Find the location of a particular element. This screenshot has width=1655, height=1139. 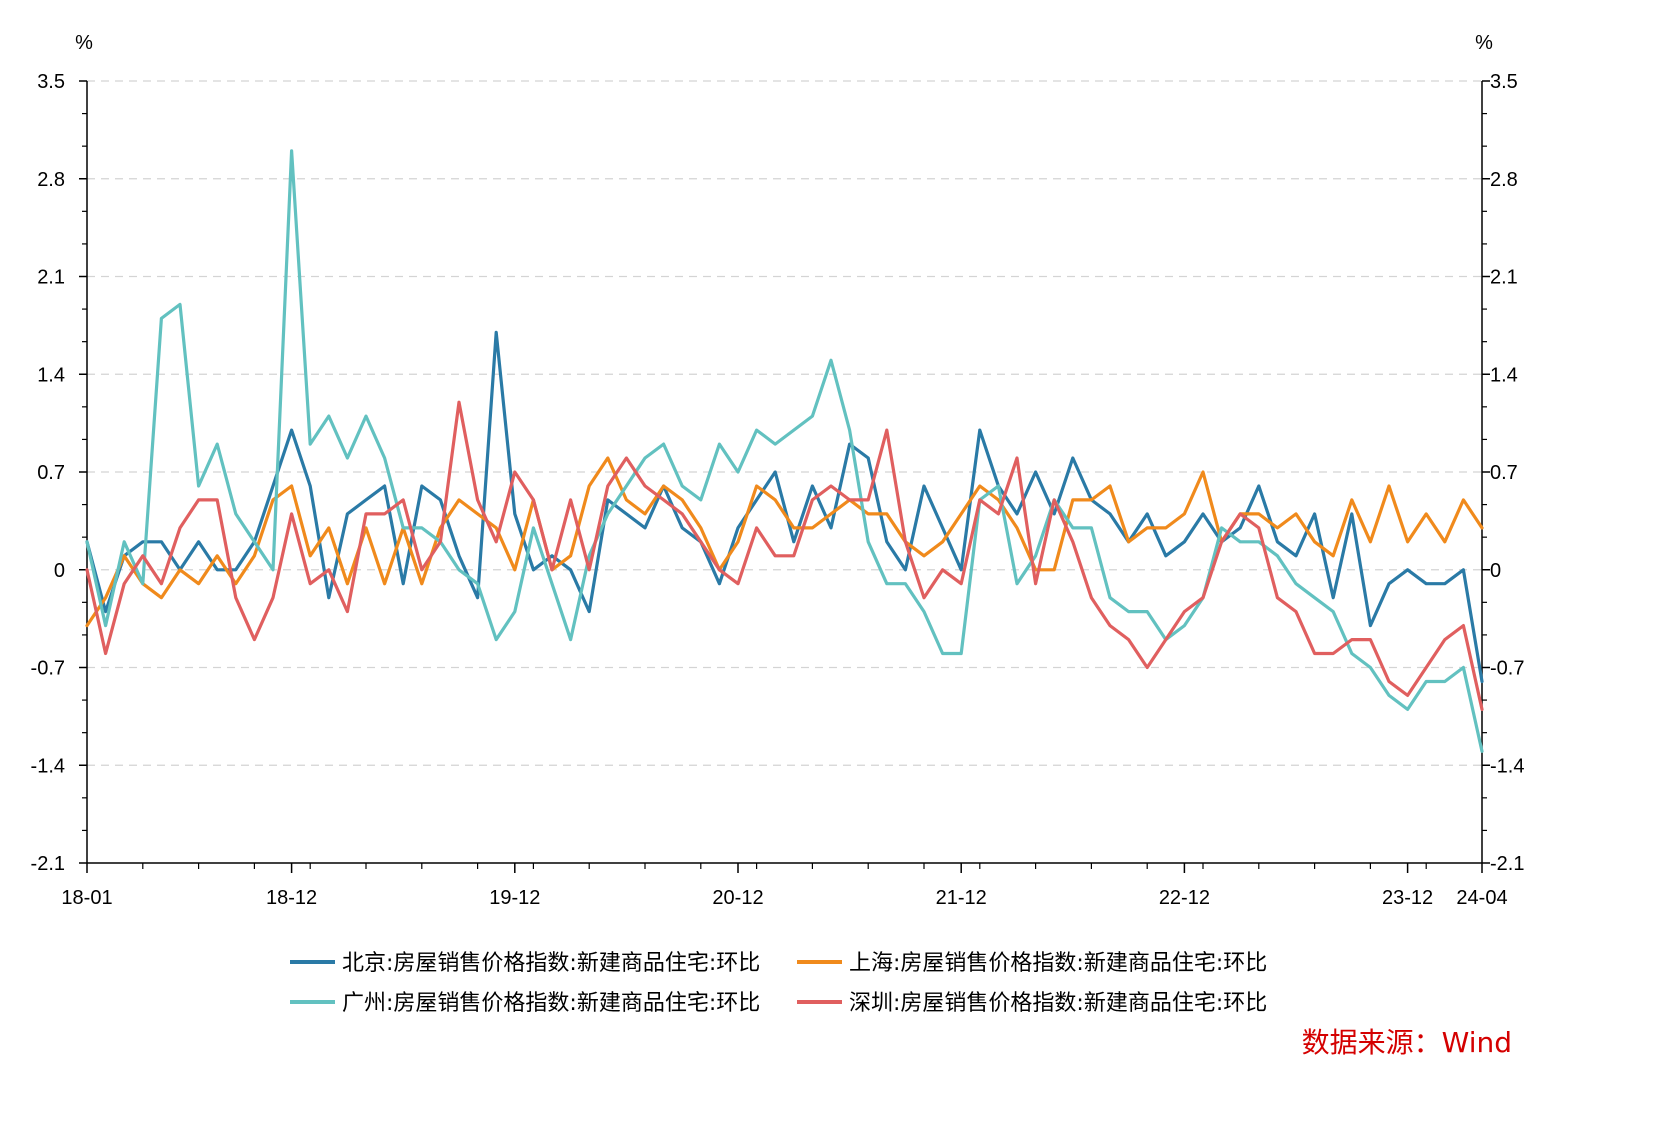

legend-label-shanghai: 上海:房屋销售价格指数:新建商品住宅:环比 is located at coordinates (1058, 963).